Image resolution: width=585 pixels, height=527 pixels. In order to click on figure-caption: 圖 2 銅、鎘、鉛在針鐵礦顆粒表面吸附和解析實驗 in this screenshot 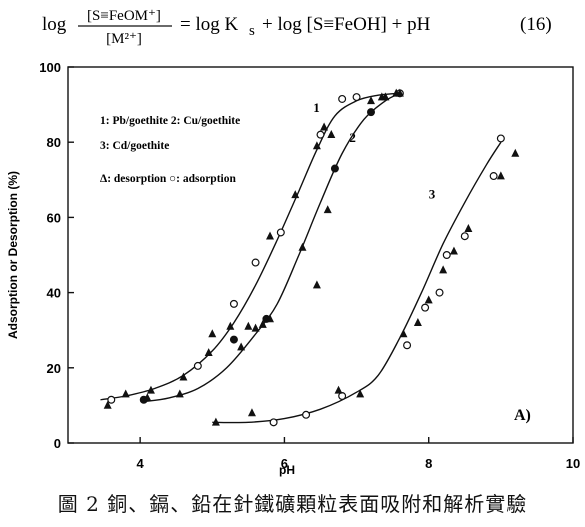, I will do `click(292, 504)`.